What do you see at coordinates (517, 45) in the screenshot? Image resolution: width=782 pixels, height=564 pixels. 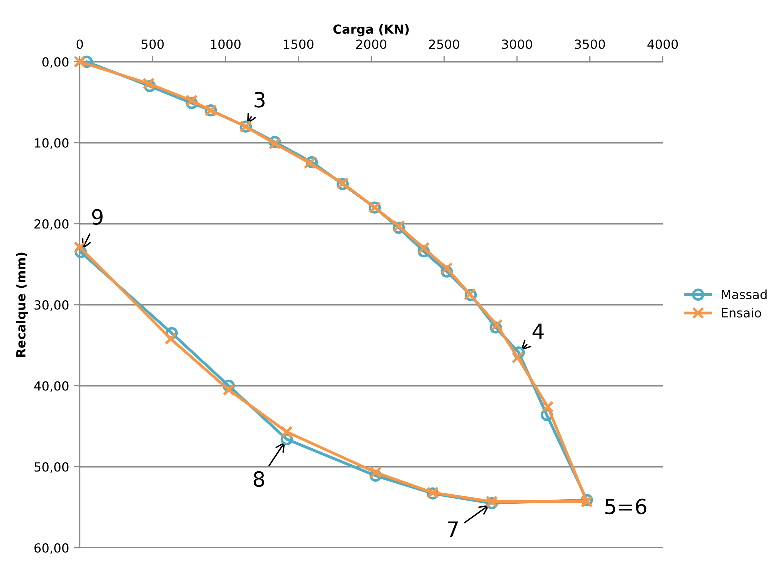 I see `x-tick-label: 3000` at bounding box center [517, 45].